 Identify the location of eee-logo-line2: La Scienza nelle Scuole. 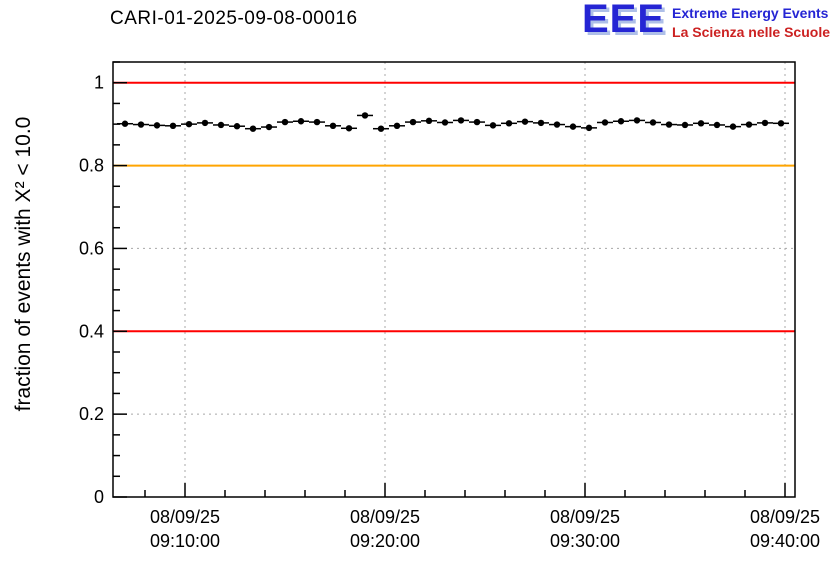
(751, 31).